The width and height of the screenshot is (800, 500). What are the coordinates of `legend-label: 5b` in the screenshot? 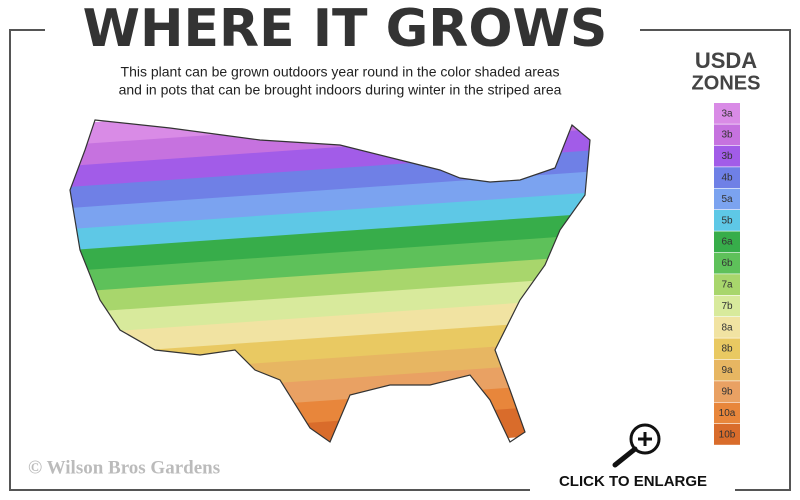 It's located at (727, 220).